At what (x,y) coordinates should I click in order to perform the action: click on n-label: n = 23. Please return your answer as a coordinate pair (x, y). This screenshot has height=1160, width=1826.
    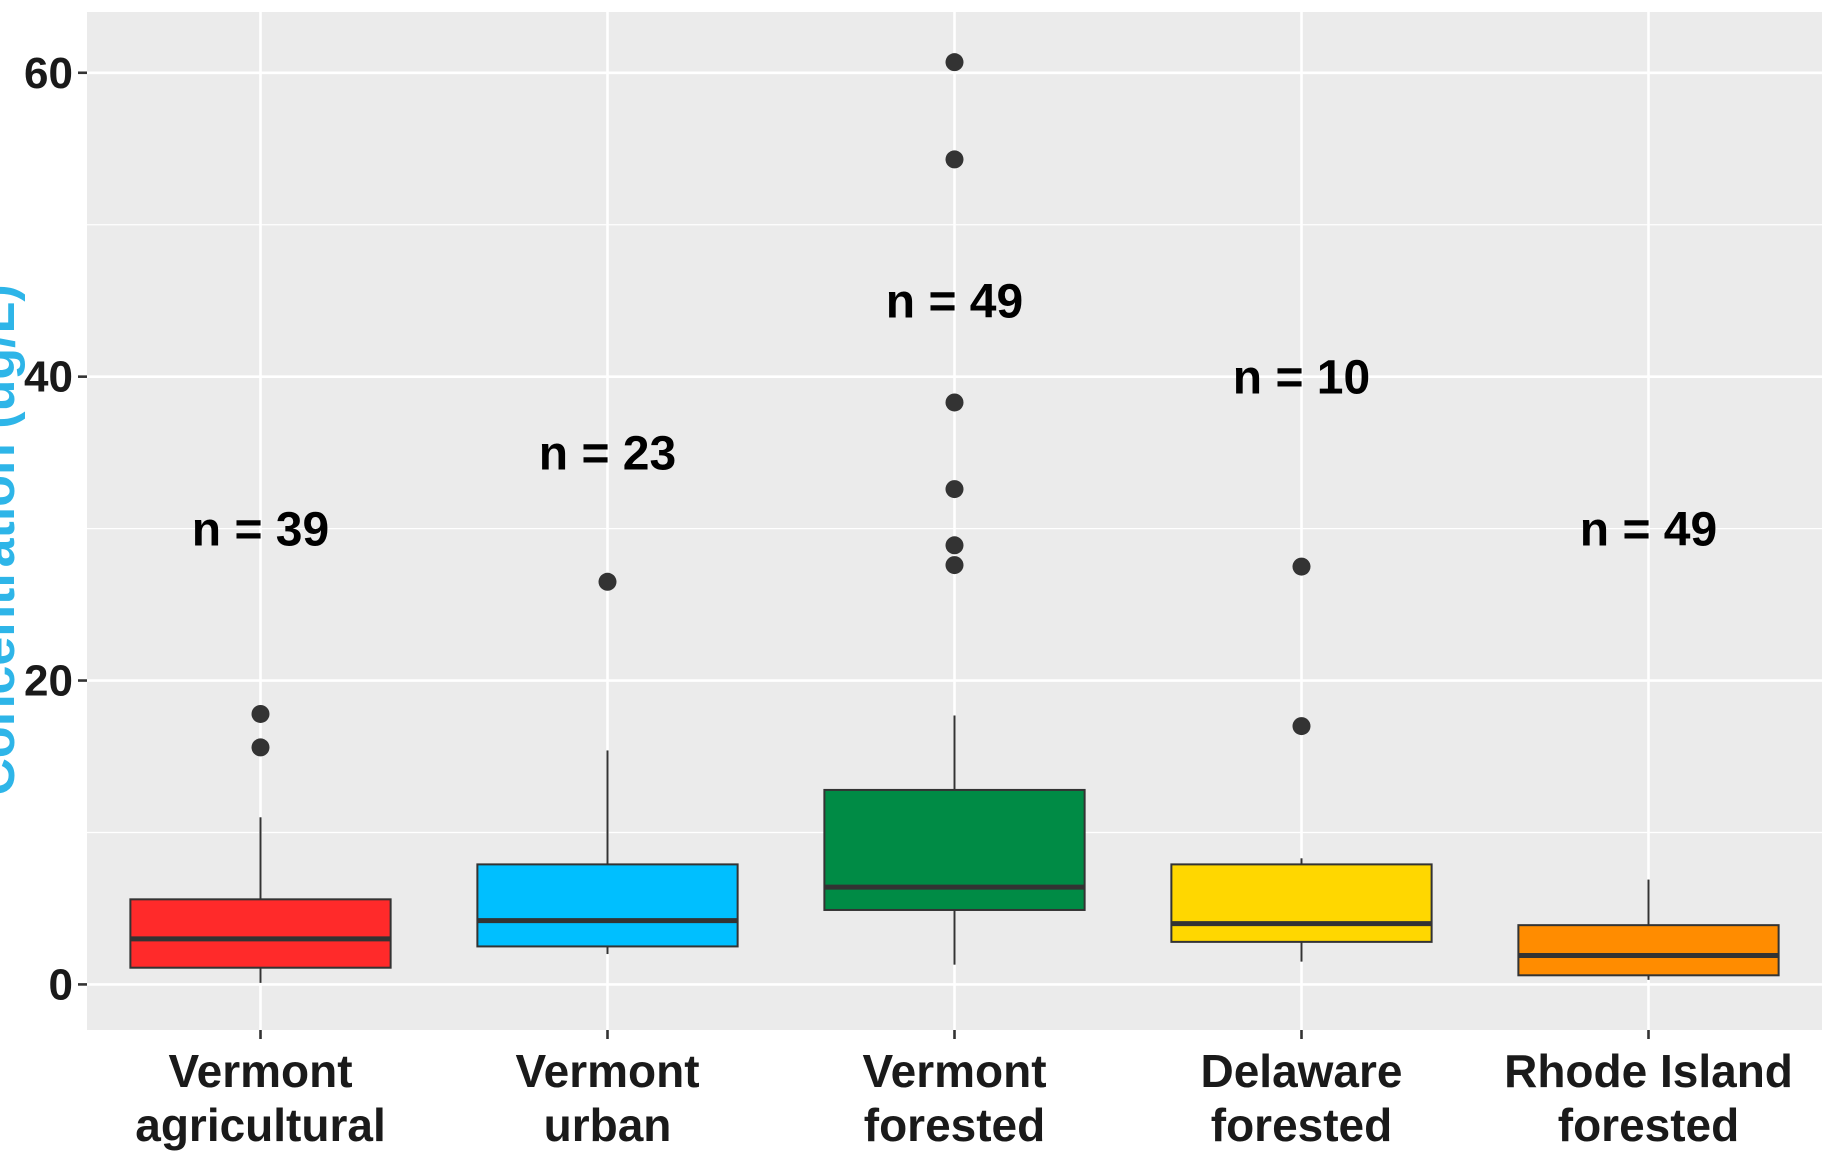
    Looking at the image, I should click on (607, 454).